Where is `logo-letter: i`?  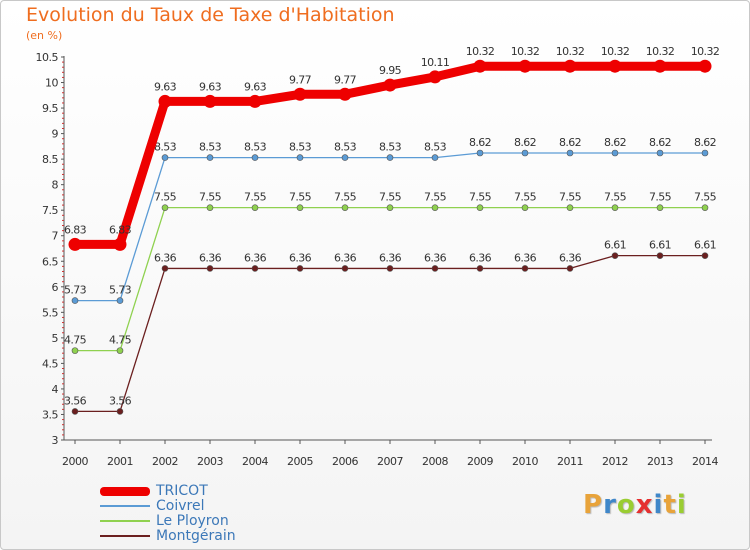 logo-letter: i is located at coordinates (658, 505).